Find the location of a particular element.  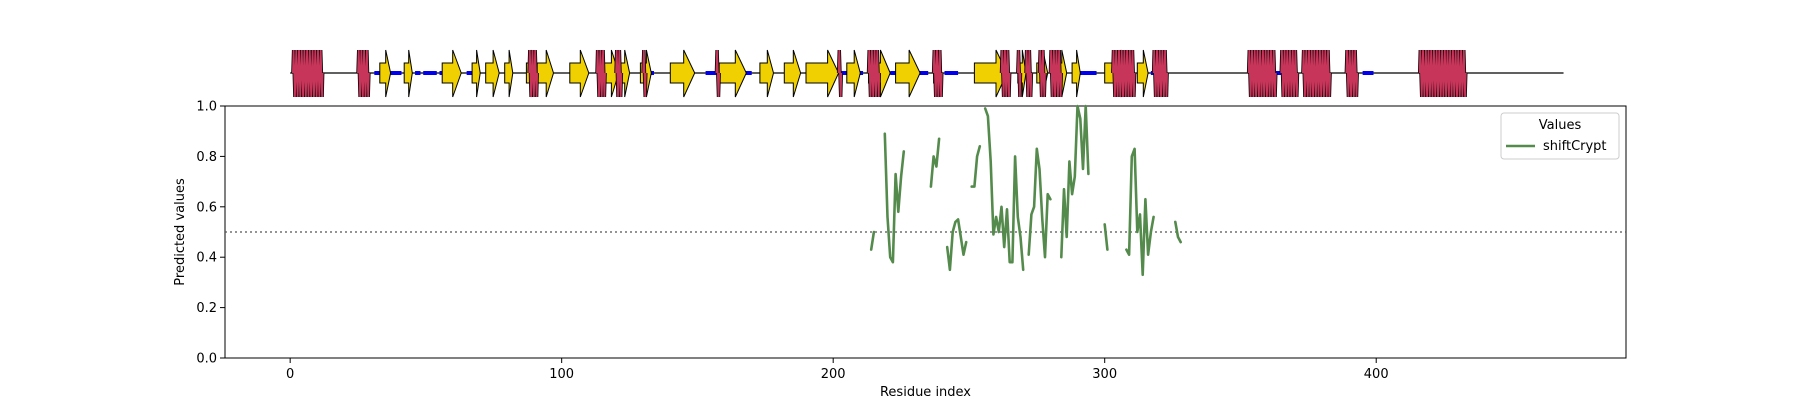

x-axis-ticks: 0 100 200 300 400 is located at coordinates (837, 370).